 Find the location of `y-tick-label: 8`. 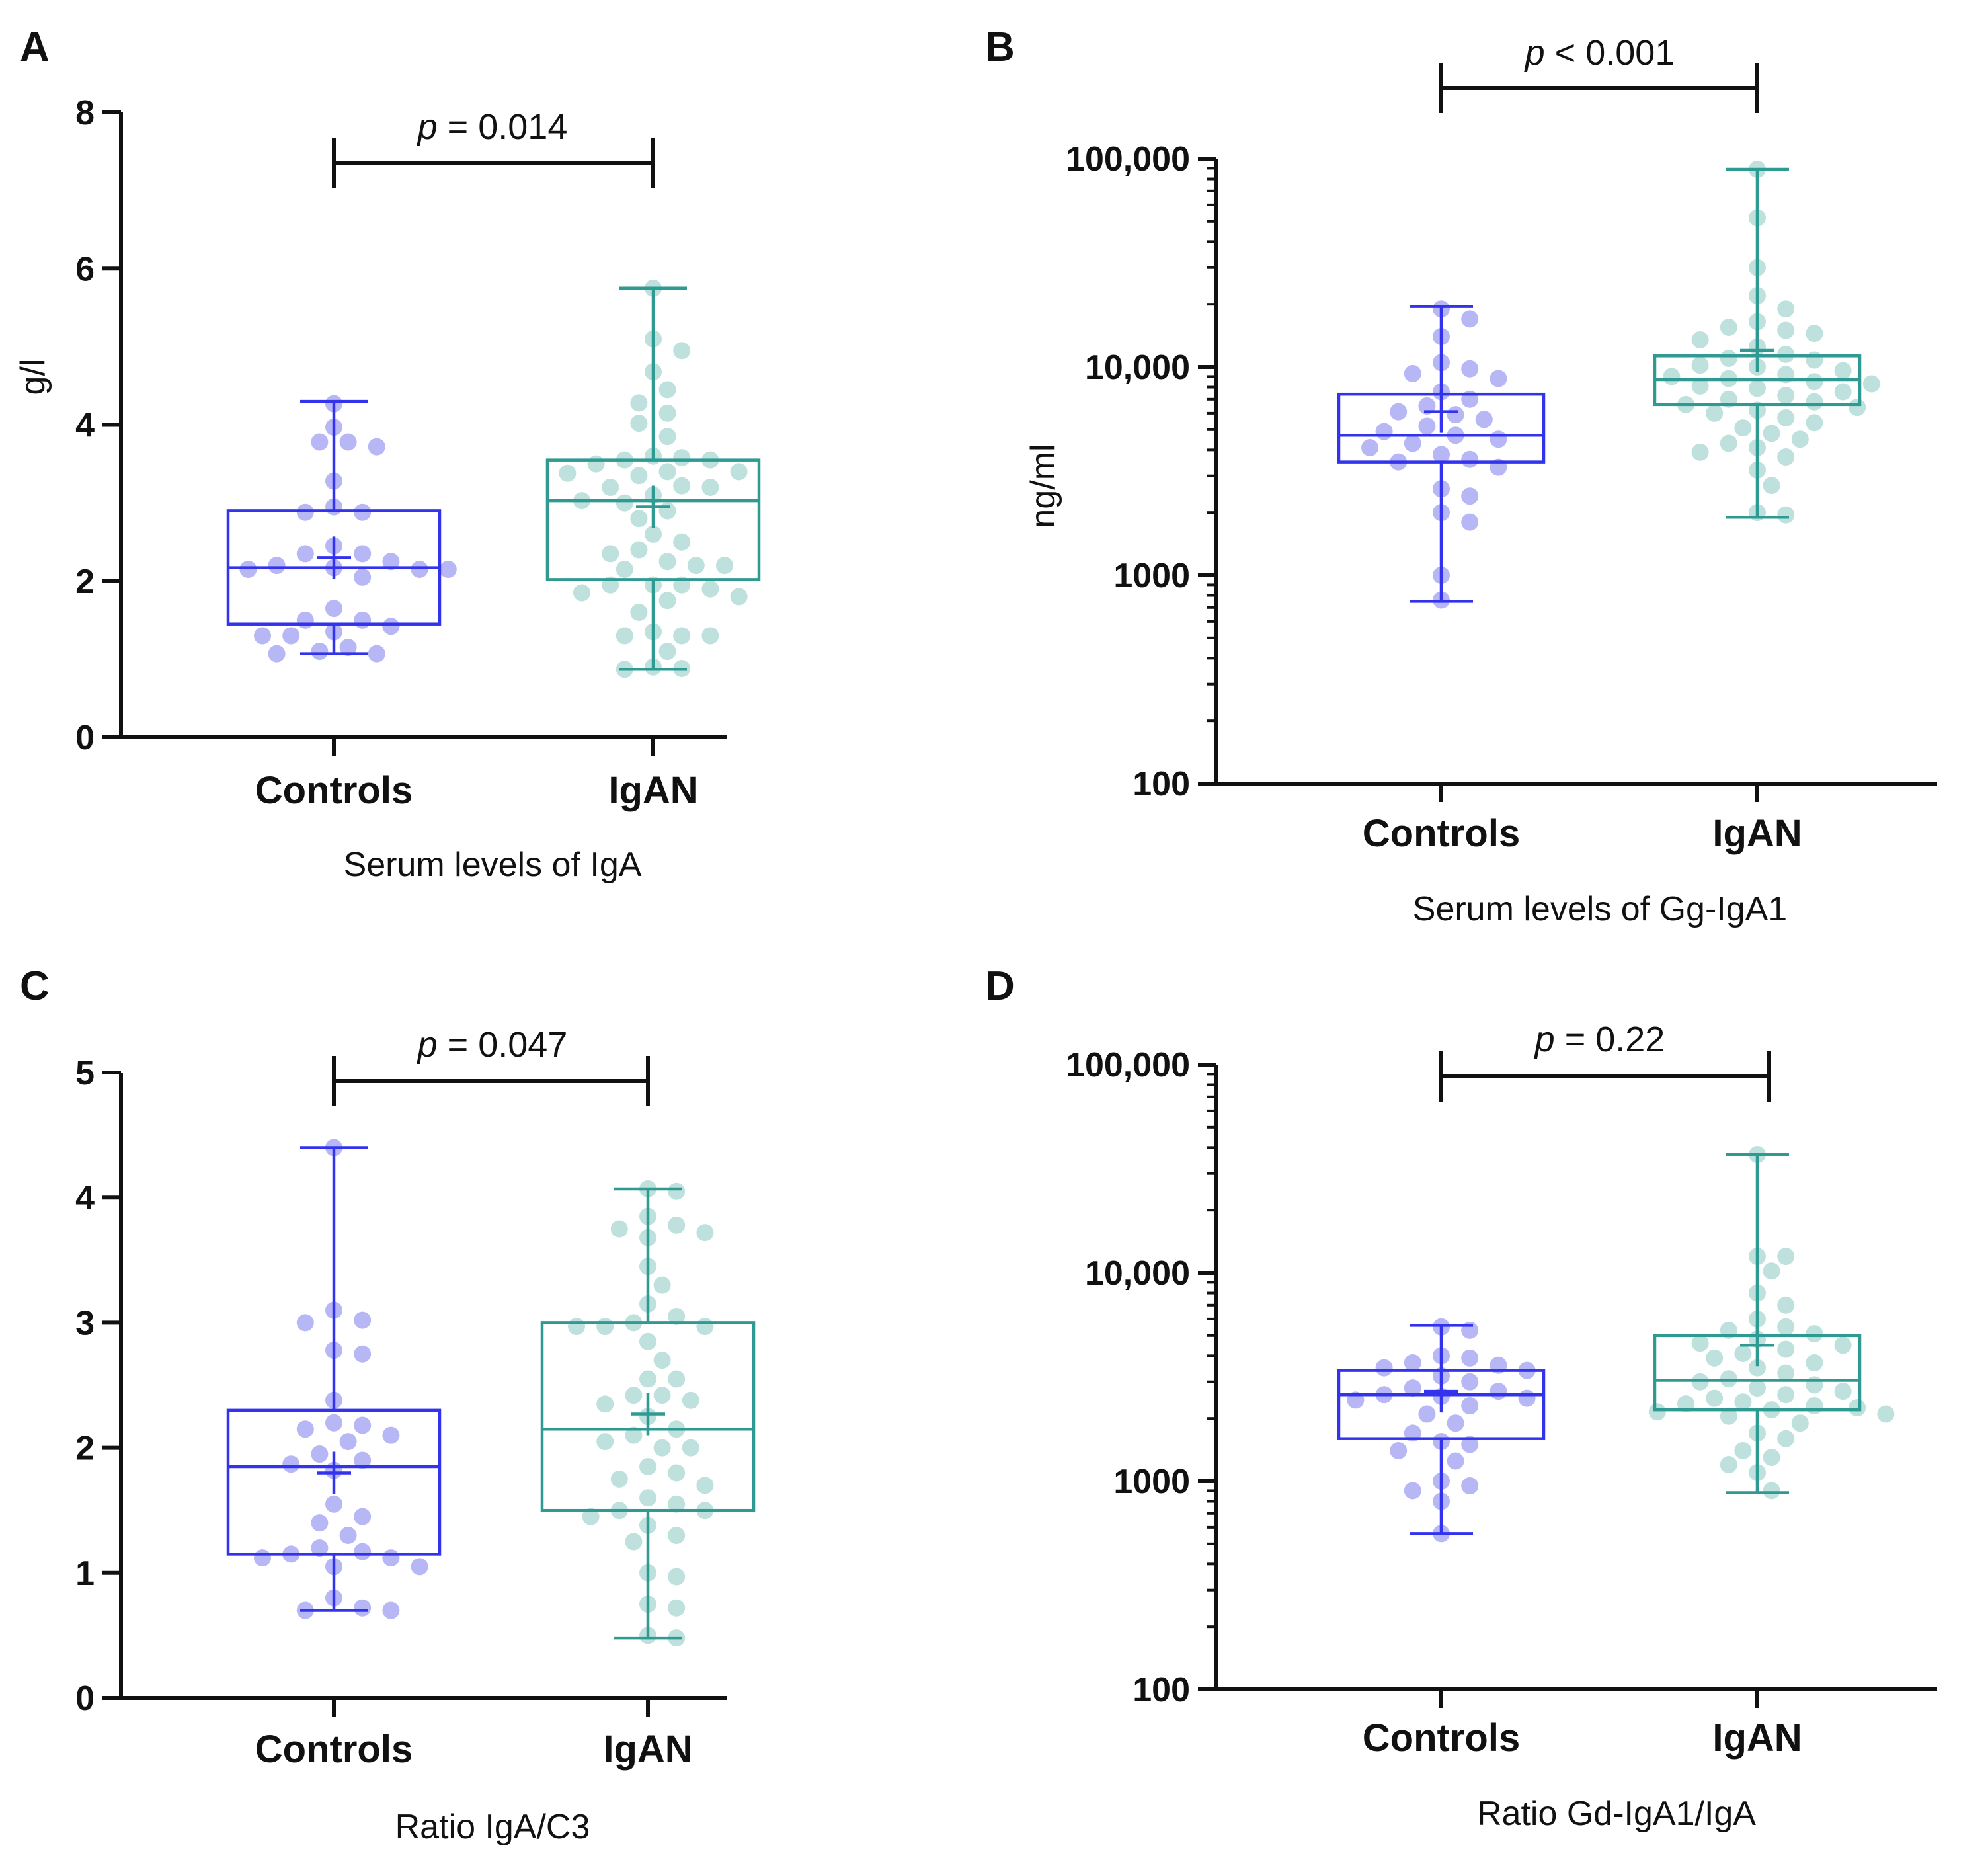

y-tick-label: 8 is located at coordinates (85, 113).